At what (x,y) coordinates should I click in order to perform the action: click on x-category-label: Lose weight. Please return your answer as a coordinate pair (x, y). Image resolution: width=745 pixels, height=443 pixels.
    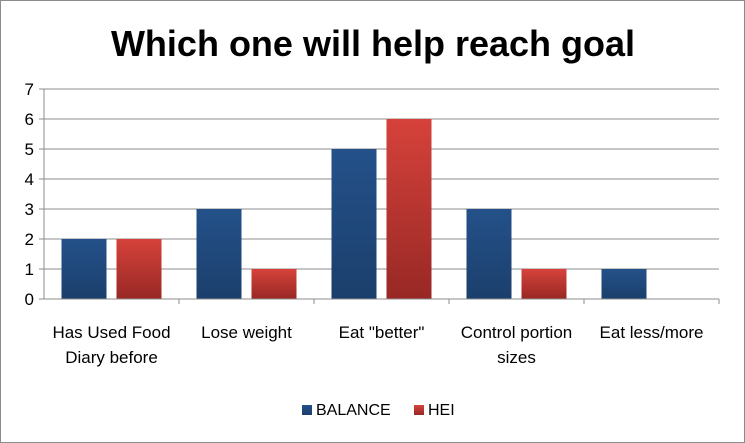
    Looking at the image, I should click on (246, 332).